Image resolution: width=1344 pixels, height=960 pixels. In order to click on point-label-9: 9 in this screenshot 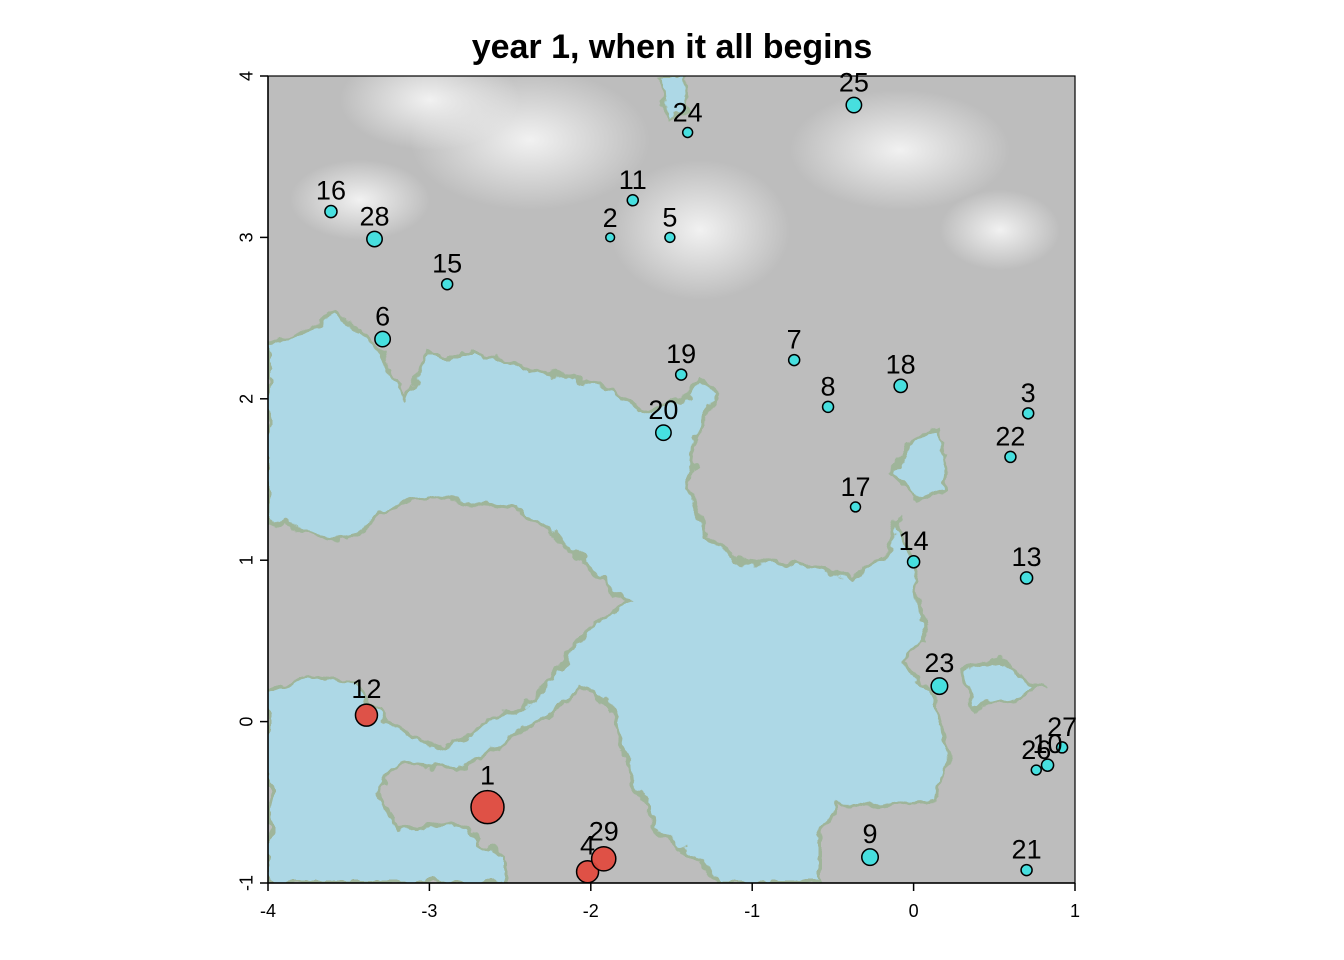, I will do `click(870, 834)`.